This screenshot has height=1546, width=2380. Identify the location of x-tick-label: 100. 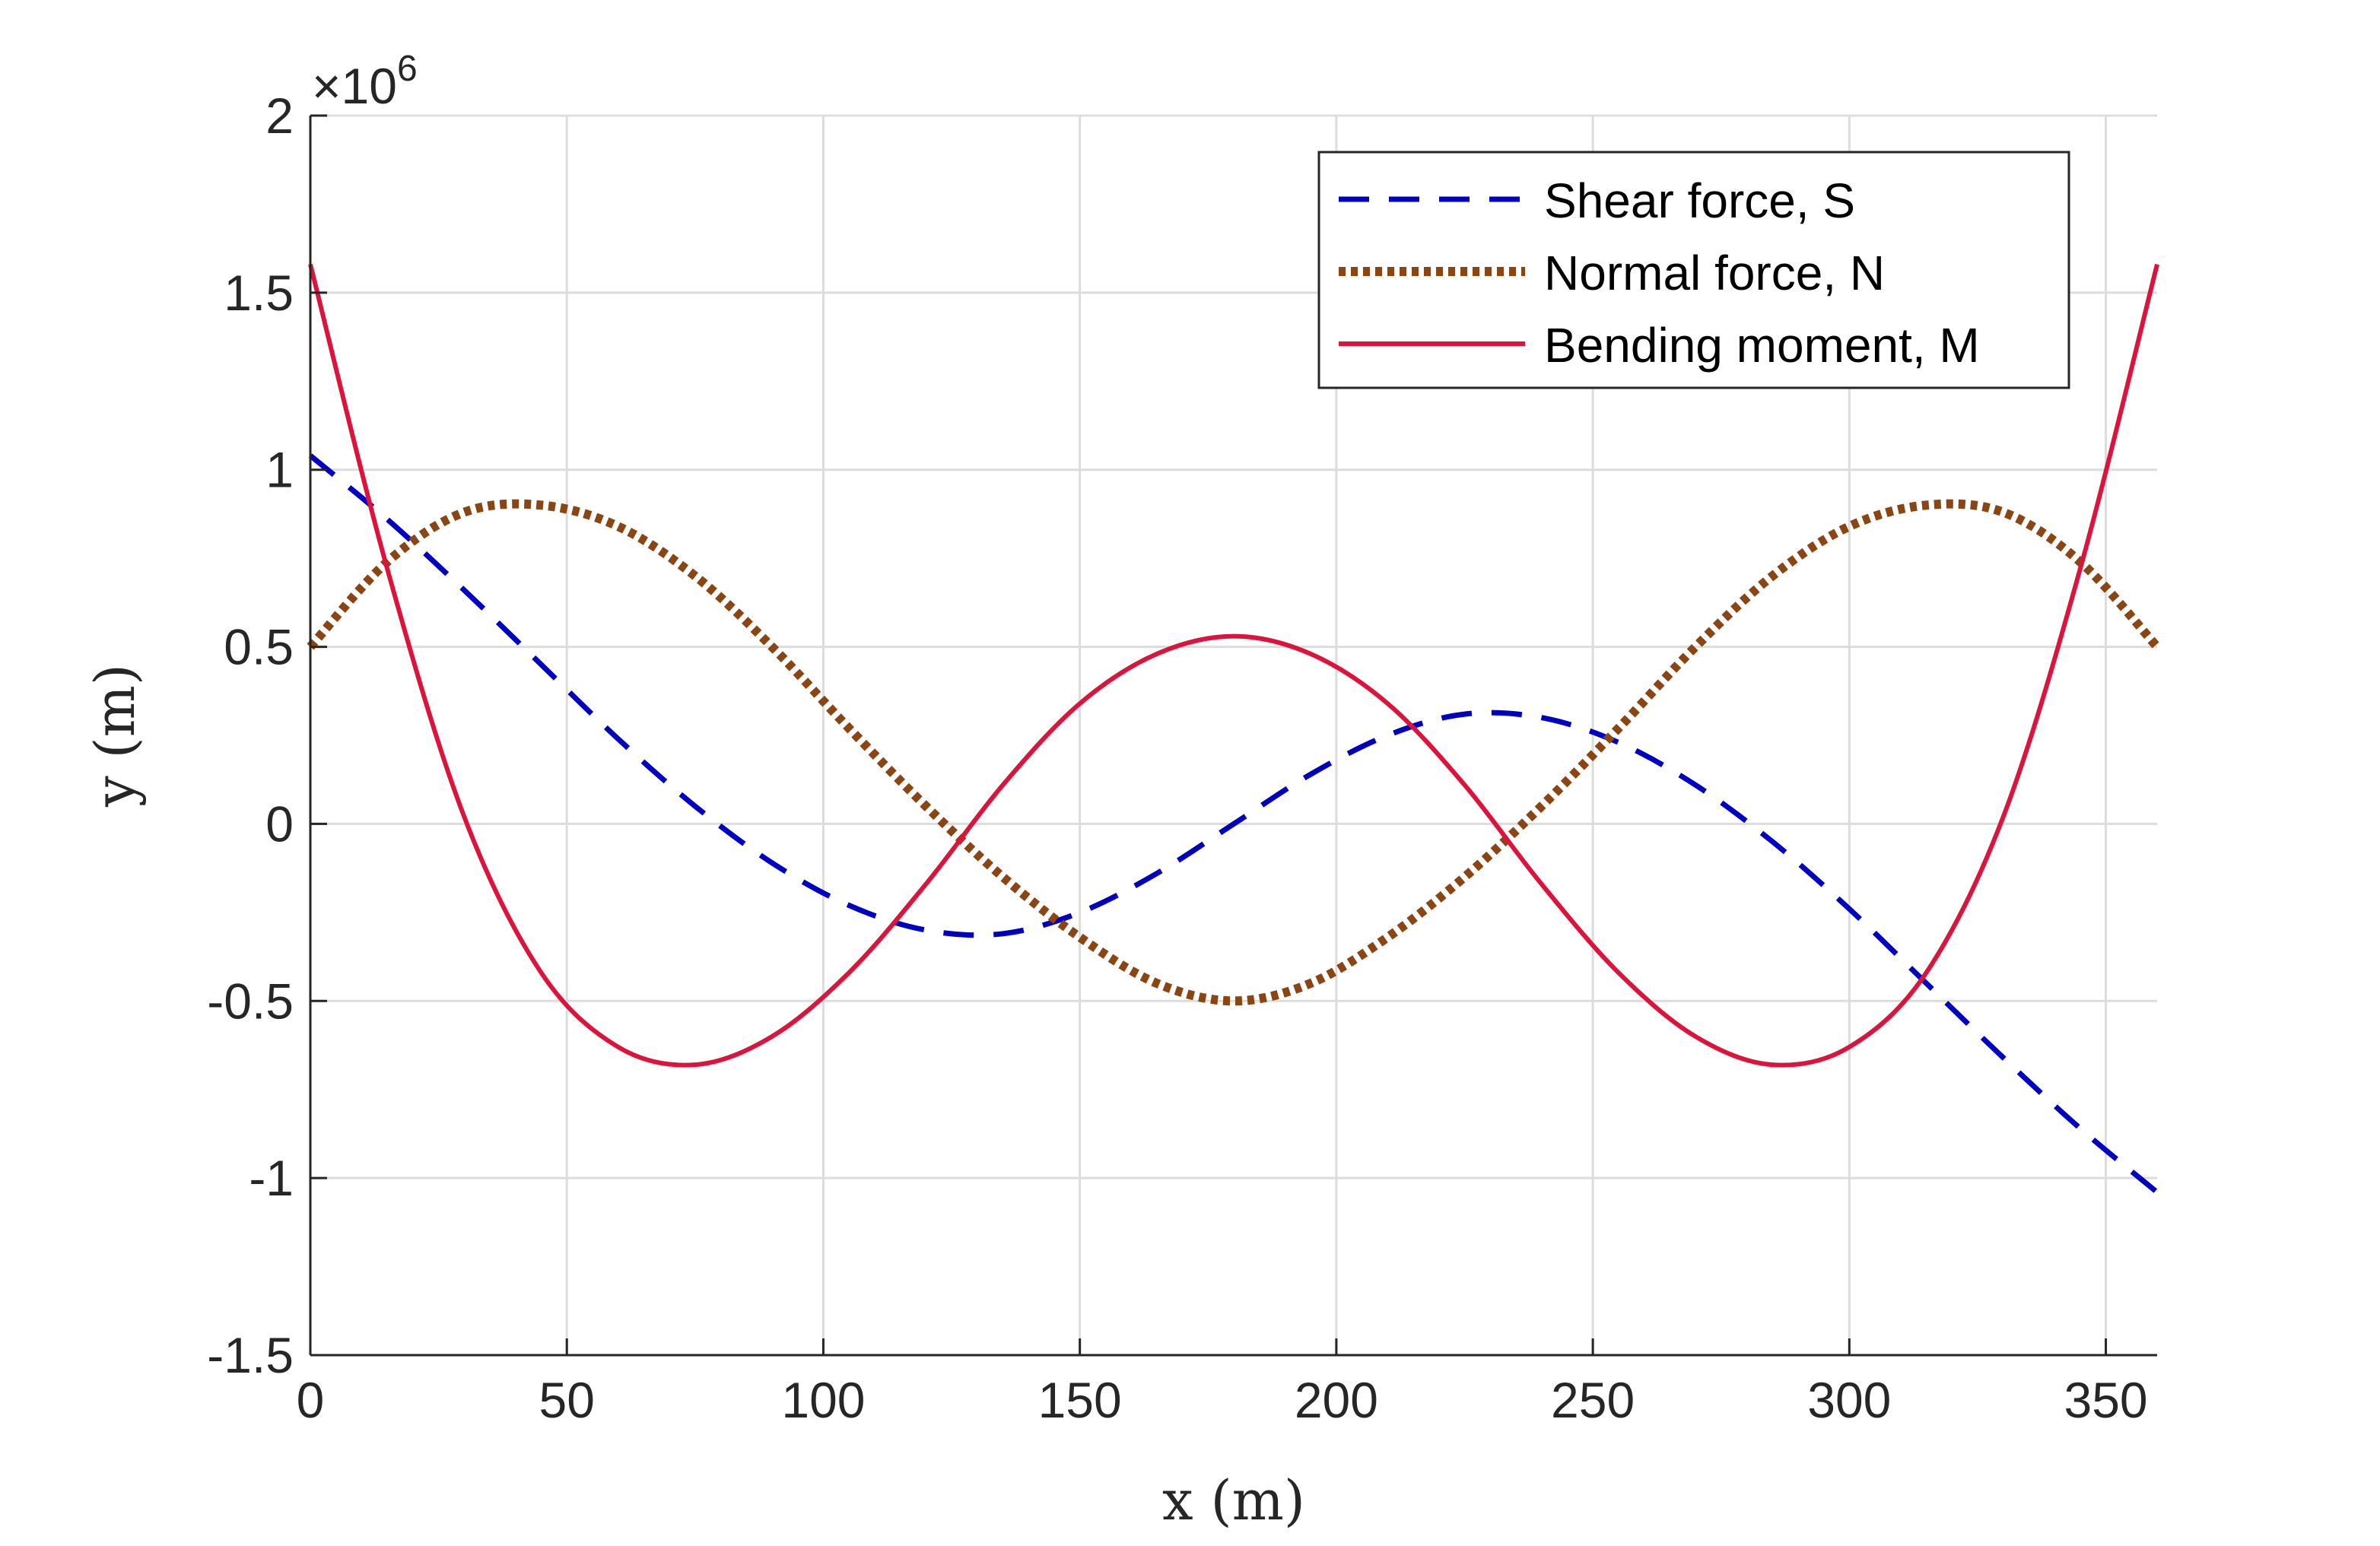
(823, 1400).